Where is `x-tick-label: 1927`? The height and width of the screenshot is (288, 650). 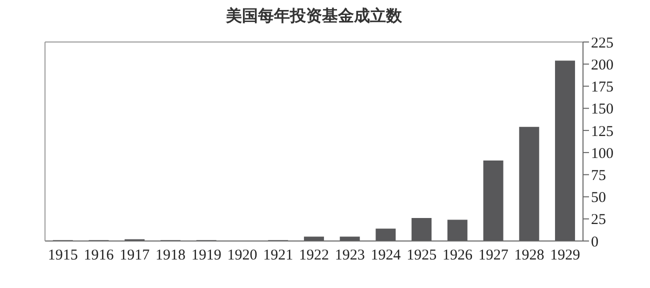 x-tick-label: 1927 is located at coordinates (493, 256).